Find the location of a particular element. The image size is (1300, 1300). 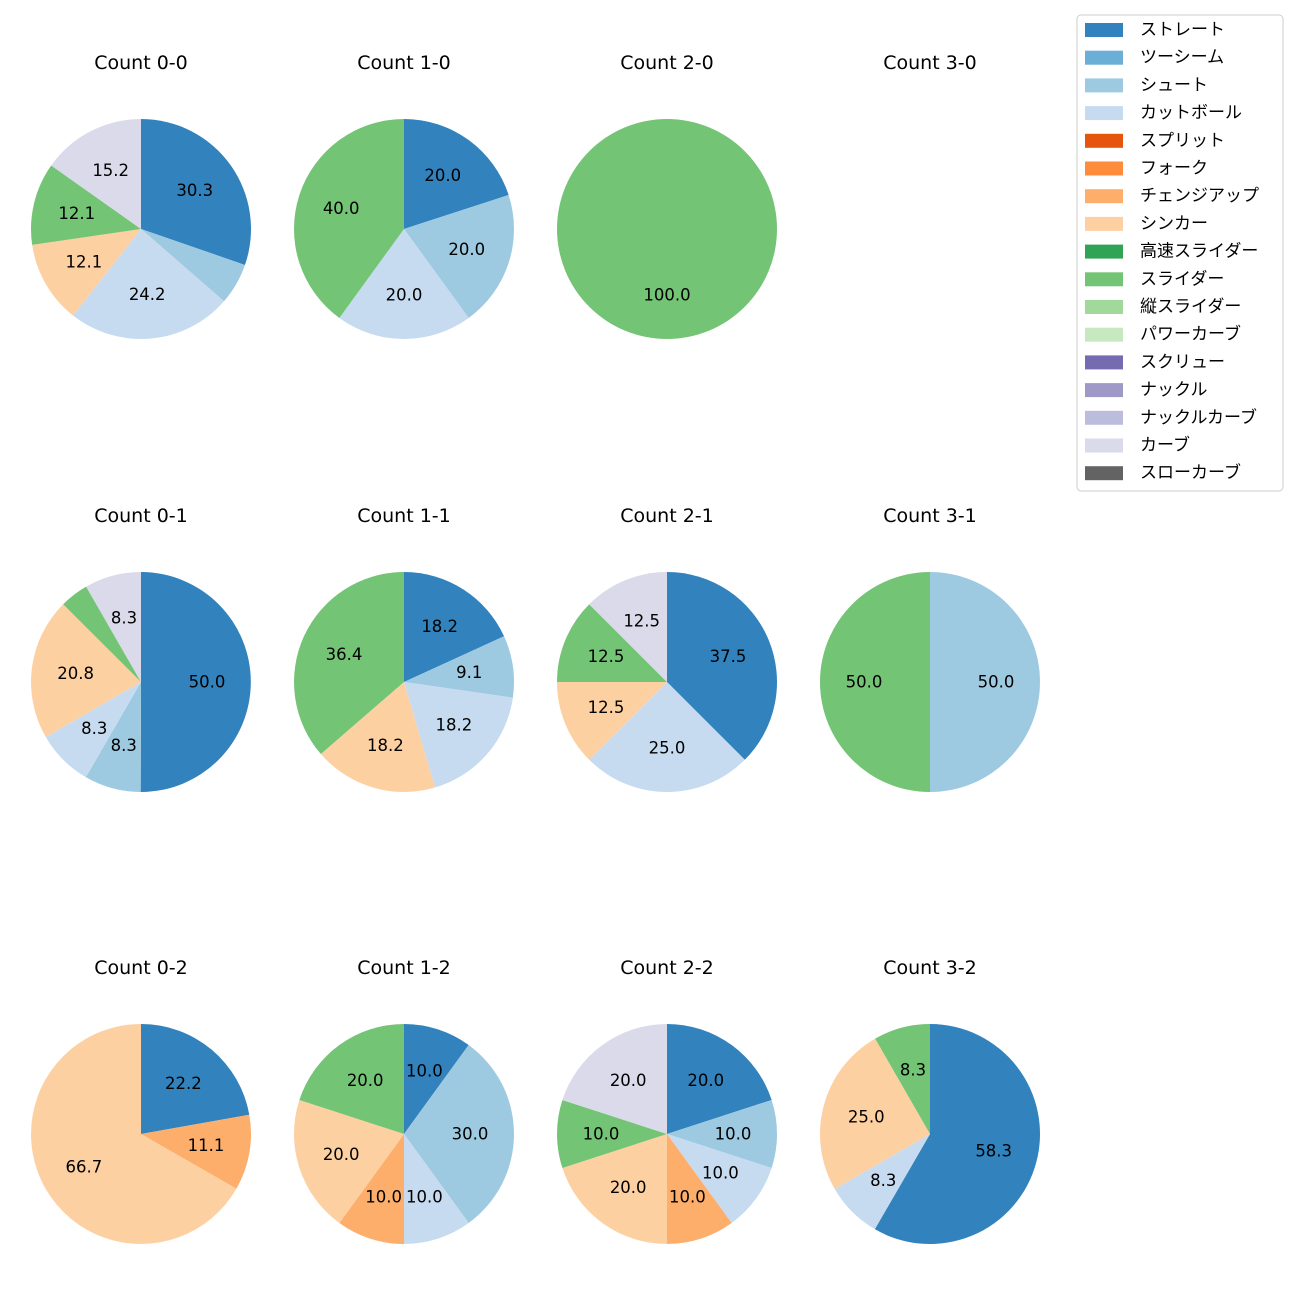

pie-count-0-1: Count 0-150.08.38.320.88.3 is located at coordinates (141, 649).